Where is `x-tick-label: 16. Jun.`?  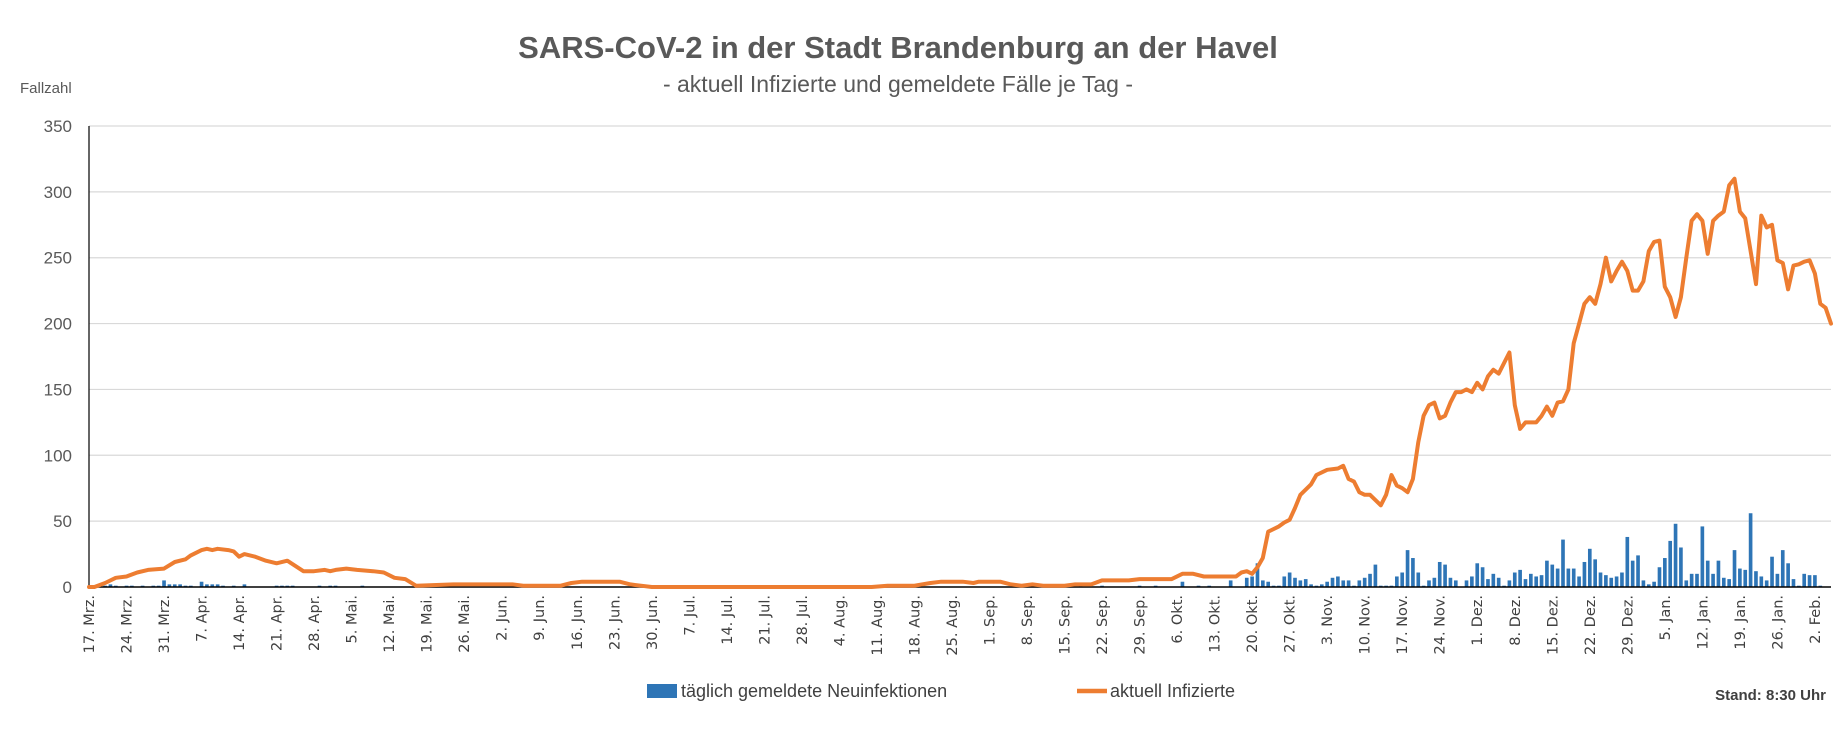 x-tick-label: 16. Jun. is located at coordinates (578, 622).